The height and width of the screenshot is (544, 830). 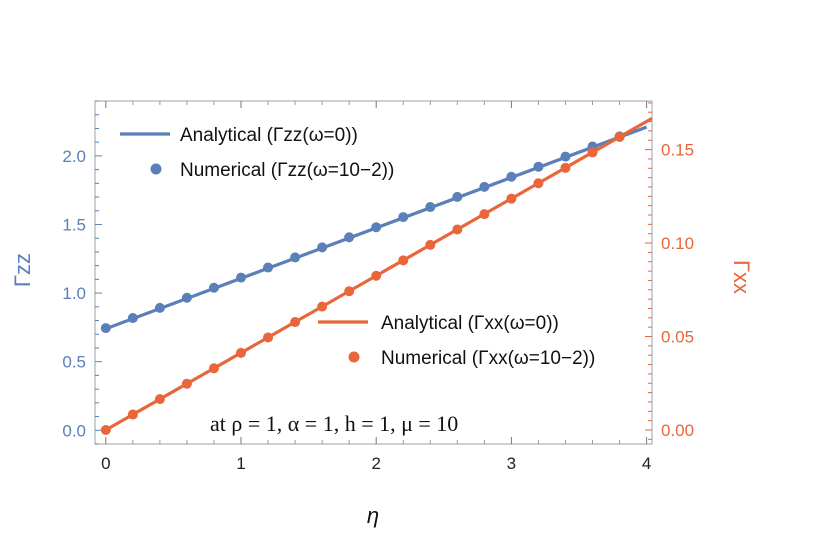 I want to click on legend-entry-label: Numerical (Γzz(ω=10−2)), so click(x=287, y=170).